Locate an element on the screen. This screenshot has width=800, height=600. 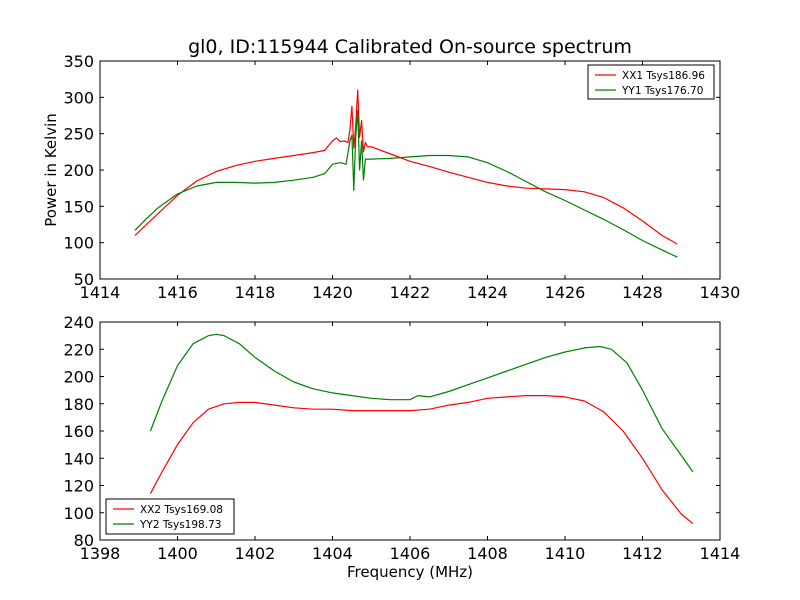
x-tick-label: 1404 is located at coordinates (332, 553).